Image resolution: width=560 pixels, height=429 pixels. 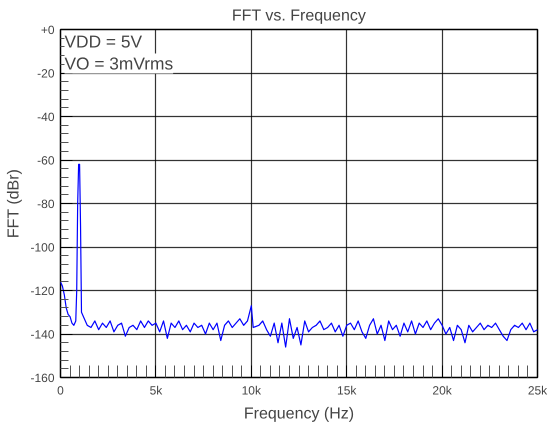 I want to click on y-tick-label: -140, so click(x=42, y=335).